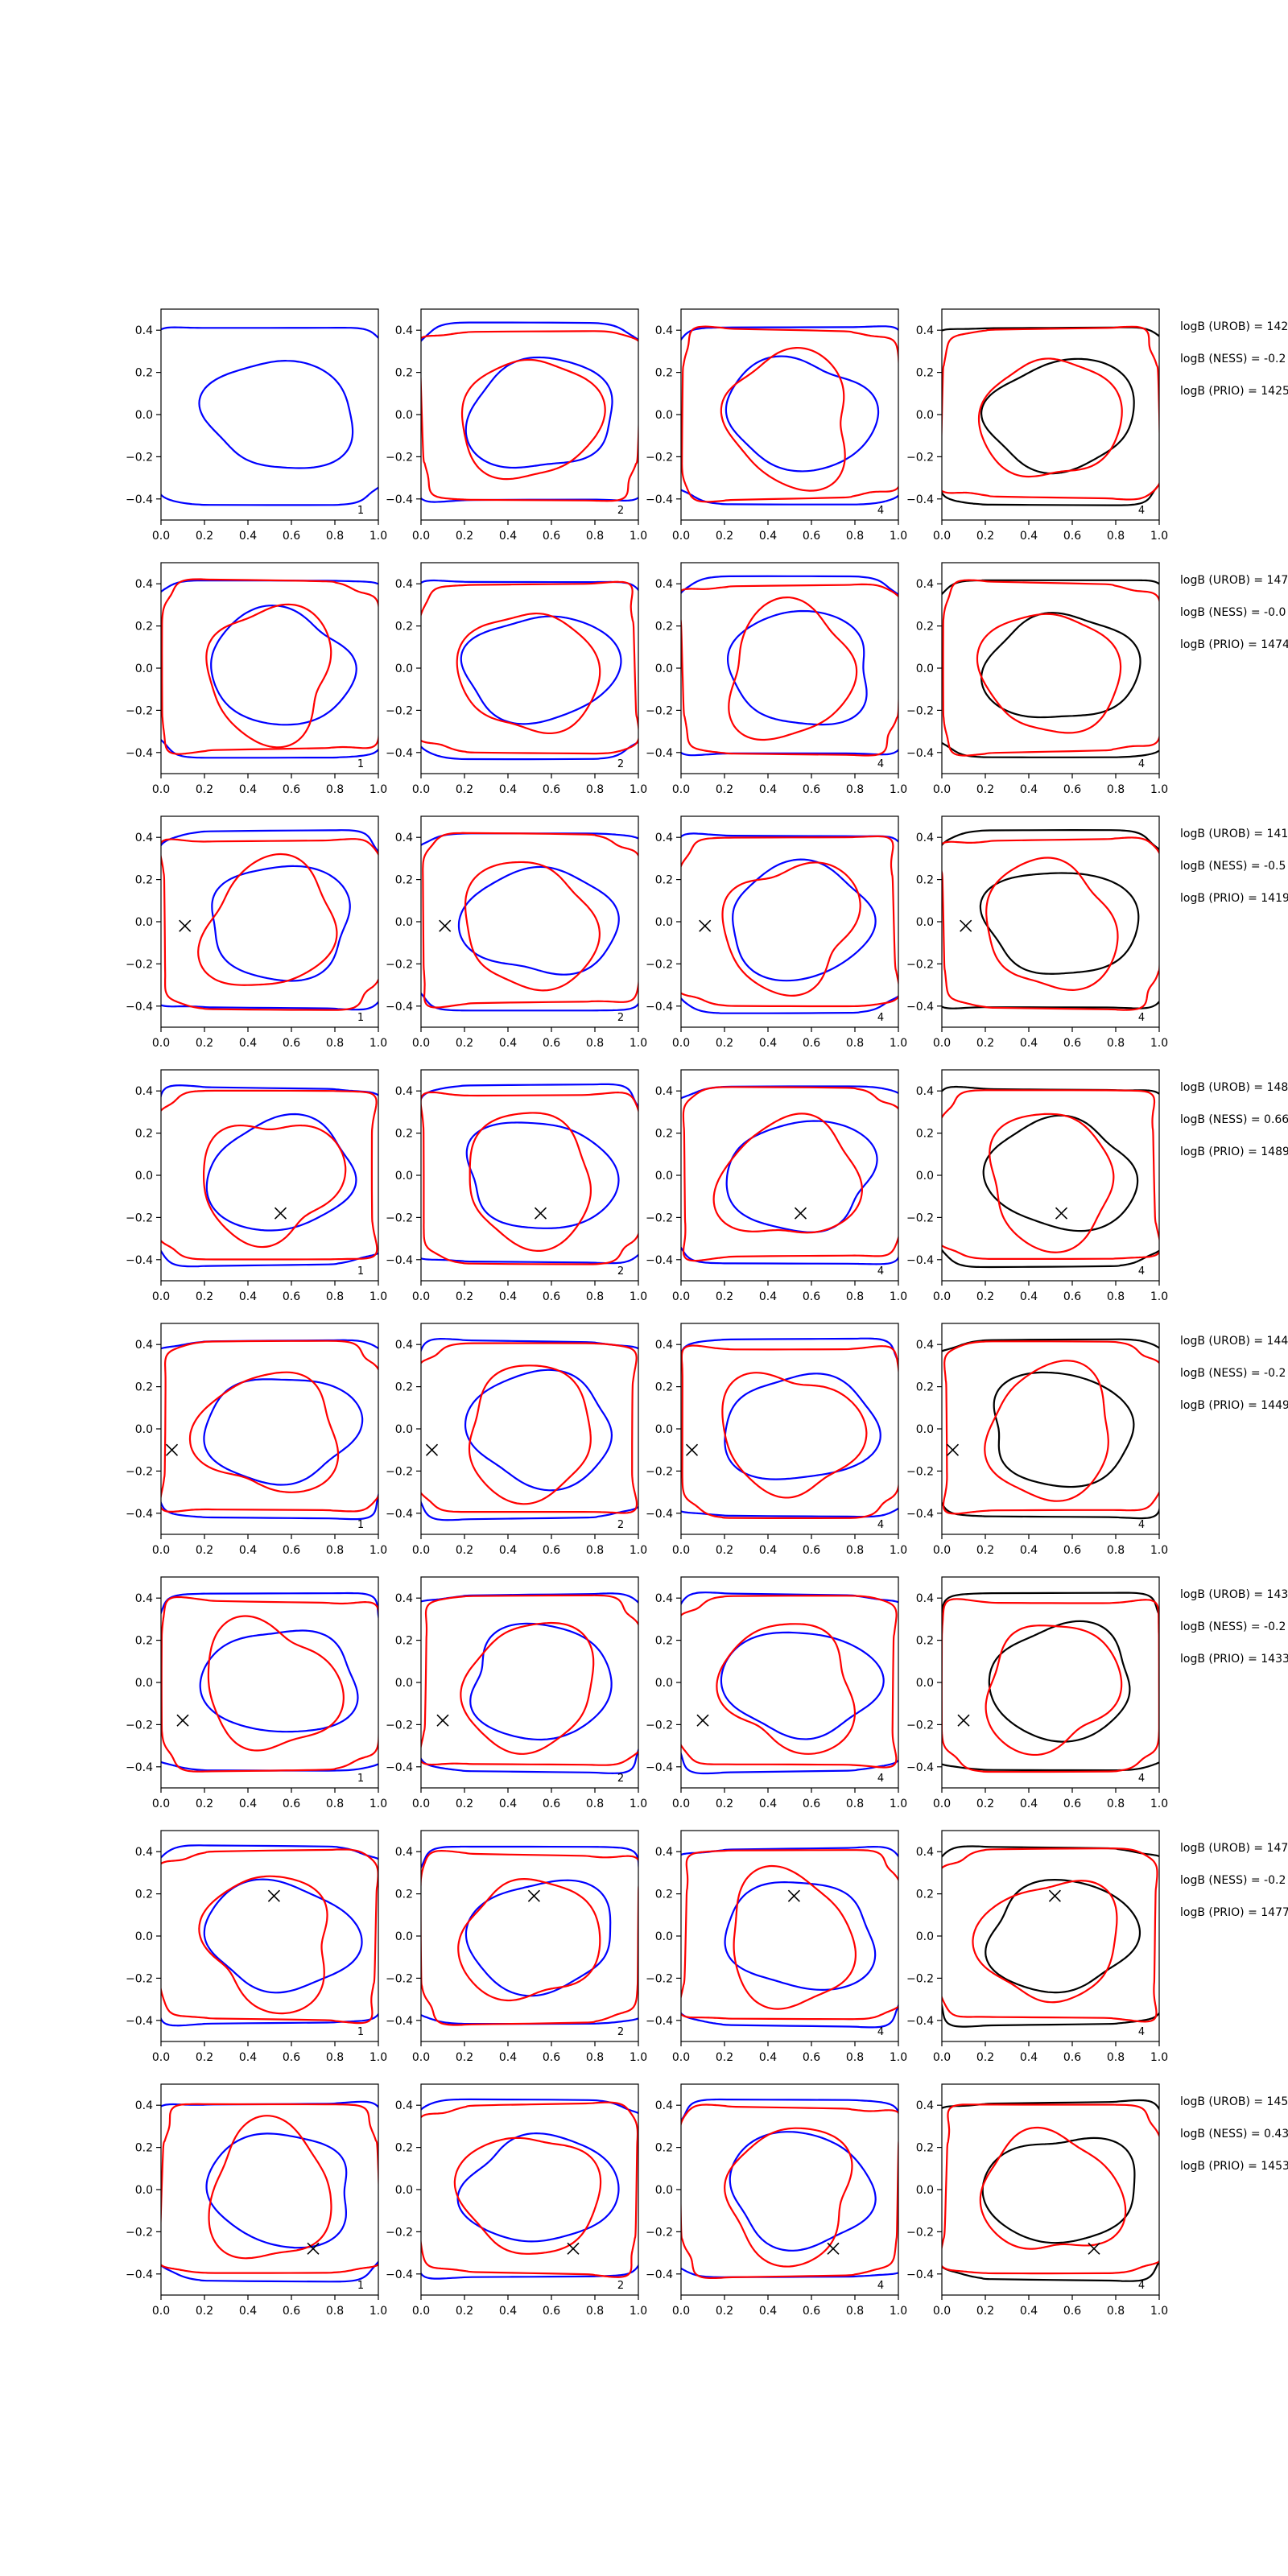 The image size is (1288, 2576). I want to click on panel-r6-c1: 0.0 0.2 0.4 0.6 0.8 1.0 0.4 0.2 0.0 −0.2 −0.4 1, so click(256, 1693).